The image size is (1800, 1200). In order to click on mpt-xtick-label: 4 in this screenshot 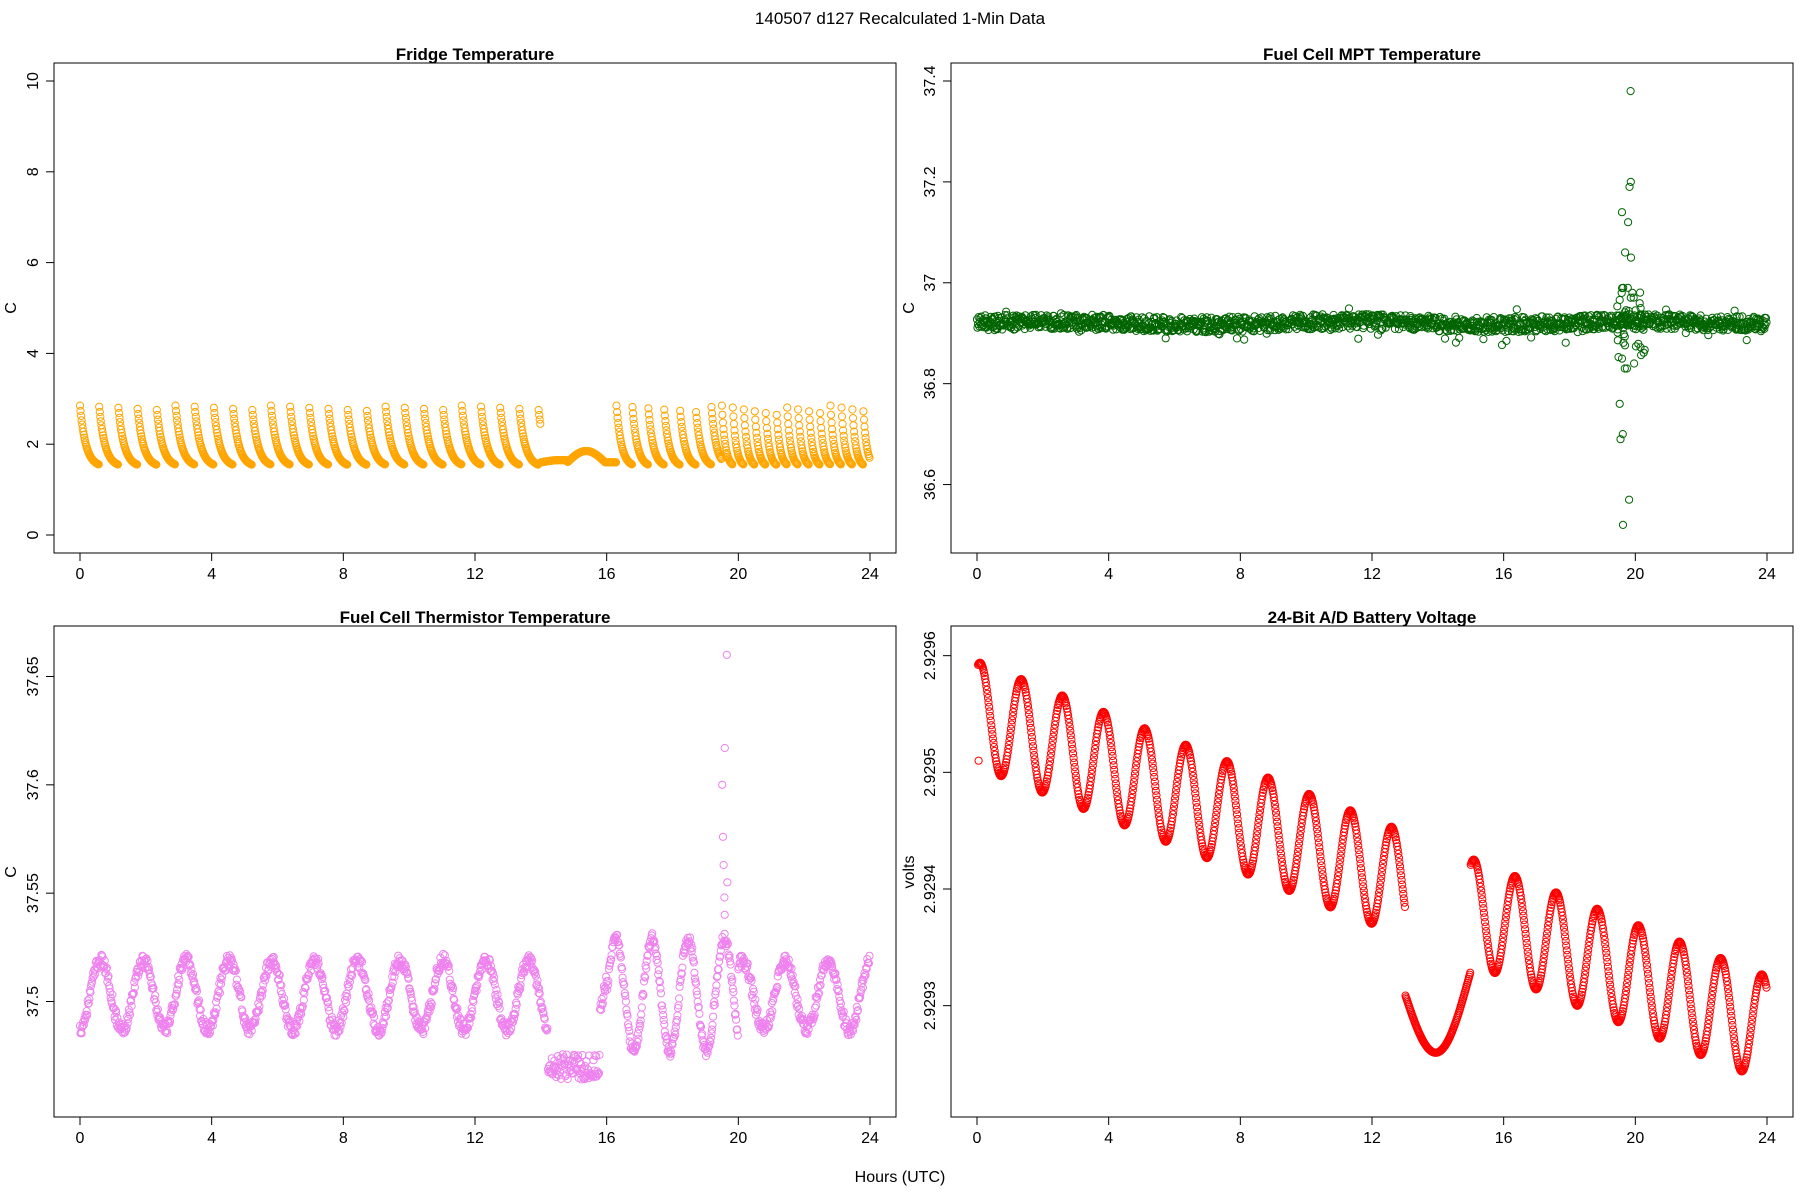, I will do `click(1108, 574)`.